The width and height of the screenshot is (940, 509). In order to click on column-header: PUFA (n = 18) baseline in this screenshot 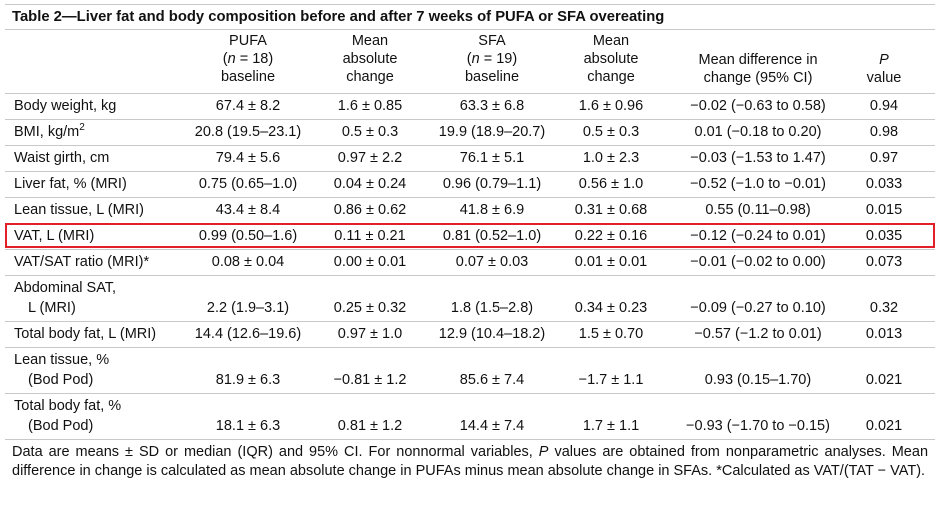, I will do `click(248, 59)`.